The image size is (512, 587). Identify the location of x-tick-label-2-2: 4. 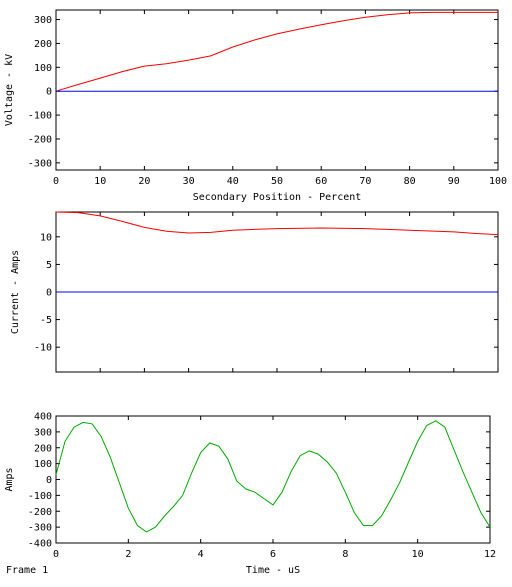
(201, 554).